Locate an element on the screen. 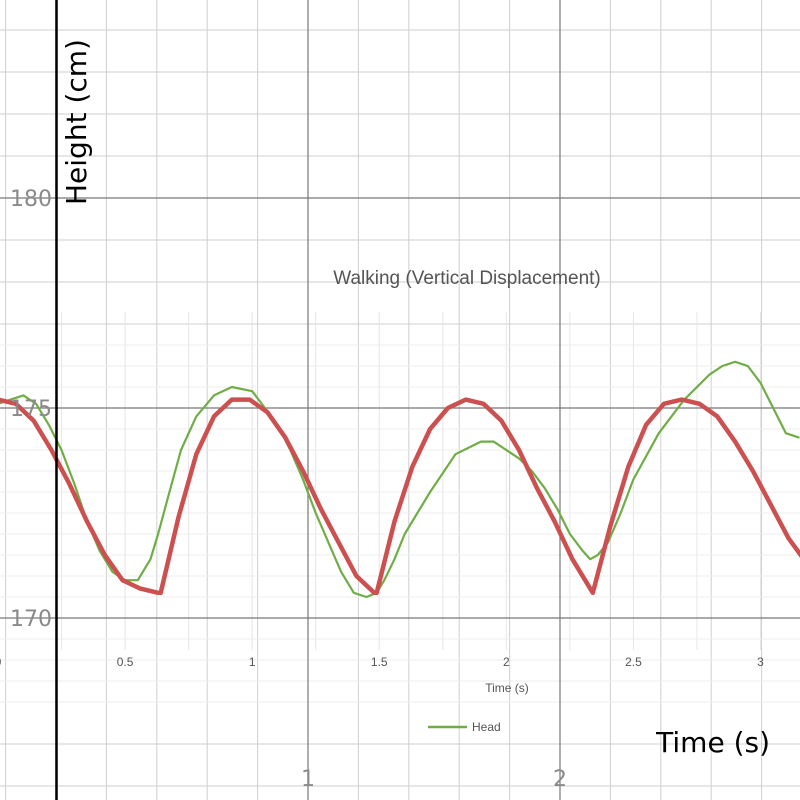  inner-x-tick-label: 2.5 is located at coordinates (633, 662).